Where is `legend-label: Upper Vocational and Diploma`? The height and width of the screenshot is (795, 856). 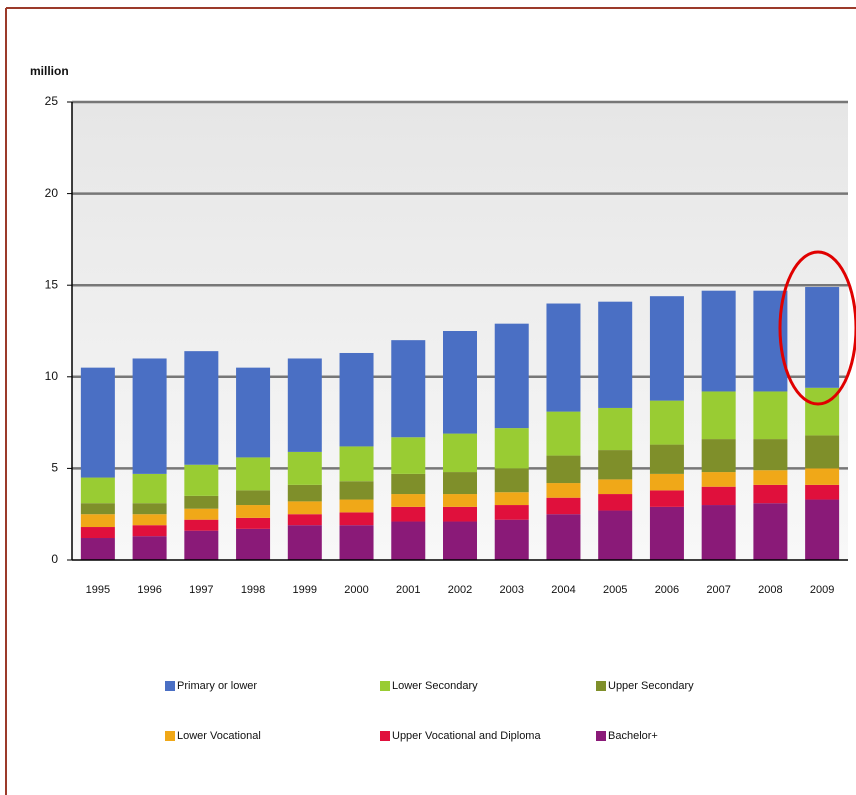 legend-label: Upper Vocational and Diploma is located at coordinates (466, 736).